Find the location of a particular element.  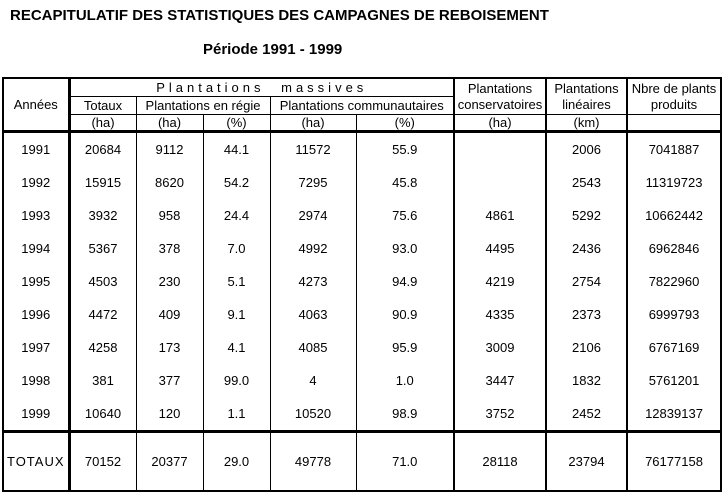

cell-comm-ha: 11572 is located at coordinates (313, 148).